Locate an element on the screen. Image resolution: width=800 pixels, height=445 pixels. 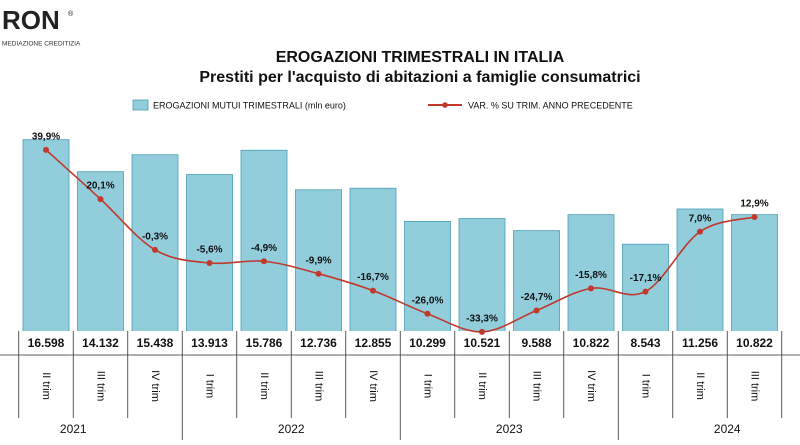
bar-value-label: 10.521 is located at coordinates (482, 343).